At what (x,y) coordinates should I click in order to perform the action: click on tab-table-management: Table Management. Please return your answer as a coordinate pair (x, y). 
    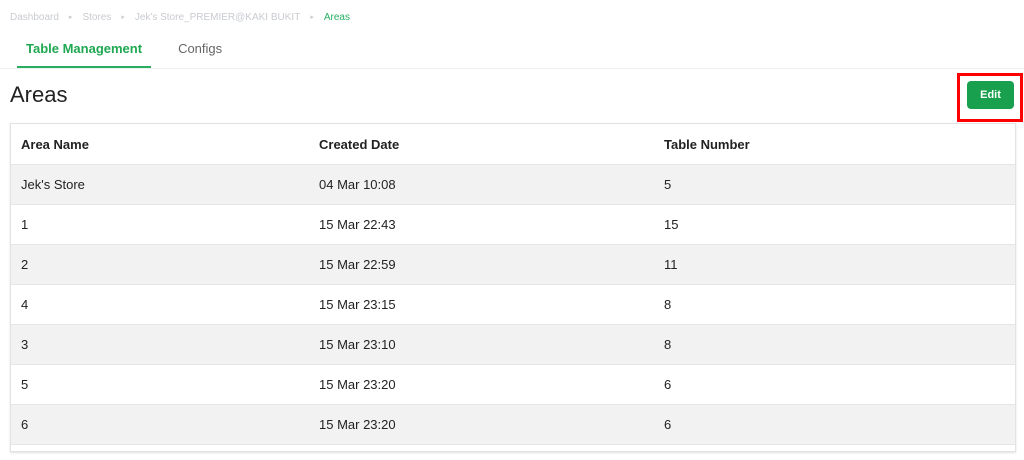
    Looking at the image, I should click on (84, 52).